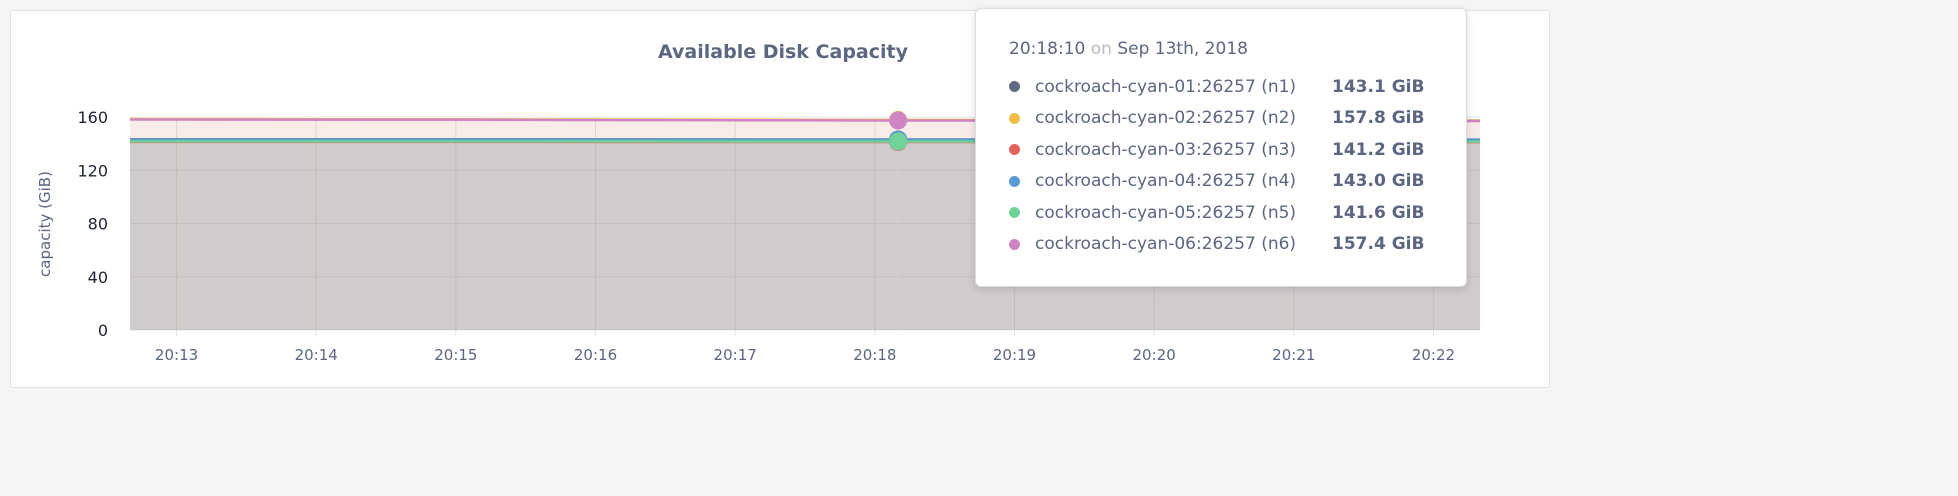 The image size is (1958, 496). What do you see at coordinates (1433, 355) in the screenshot?
I see `x-tick-label: 20:22` at bounding box center [1433, 355].